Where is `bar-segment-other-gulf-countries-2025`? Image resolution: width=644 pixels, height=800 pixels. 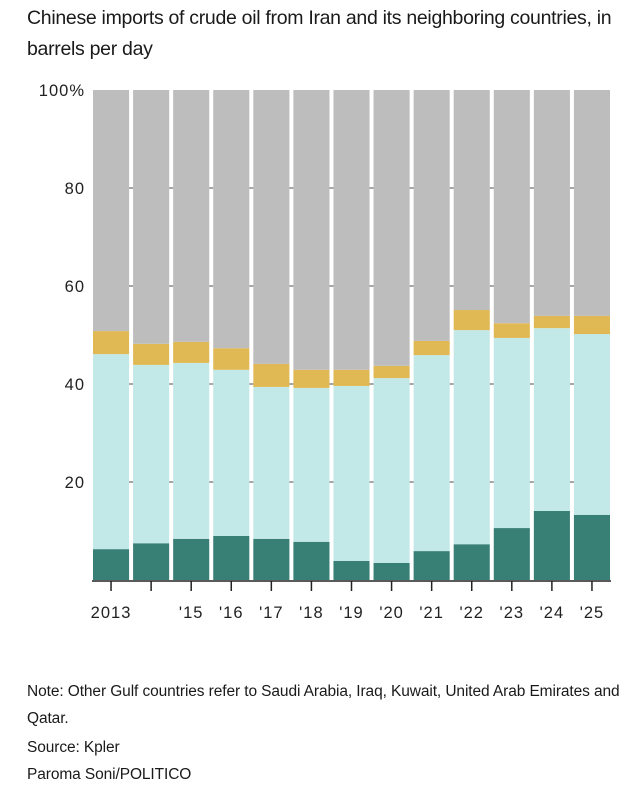
bar-segment-other-gulf-countries-2025 is located at coordinates (591, 424).